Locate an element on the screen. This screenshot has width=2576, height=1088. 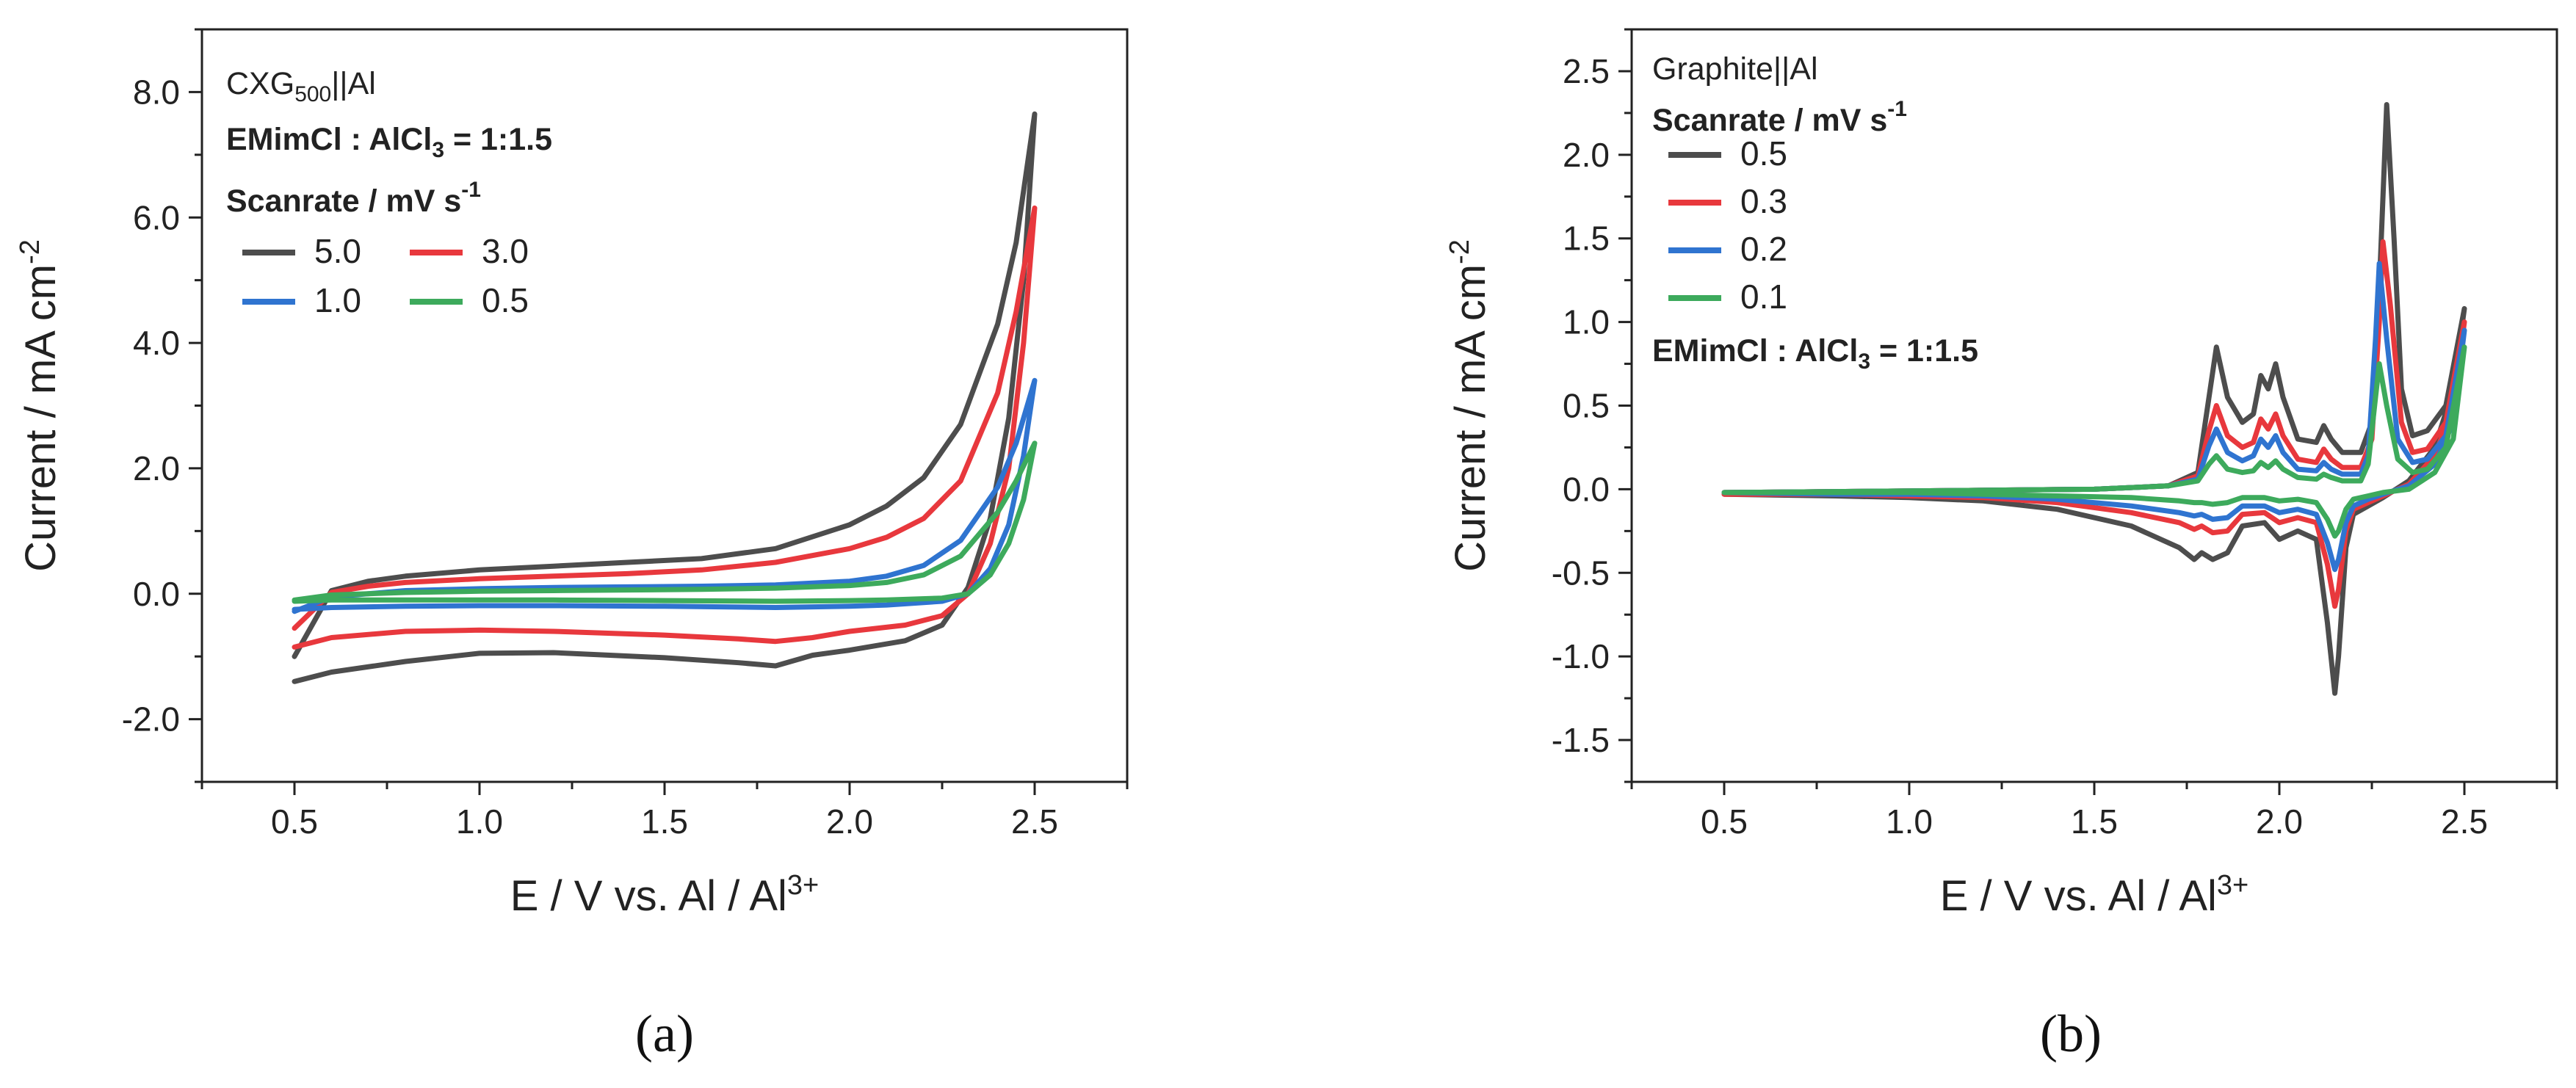
y-tick-label: -1.5 is located at coordinates (1581, 740).